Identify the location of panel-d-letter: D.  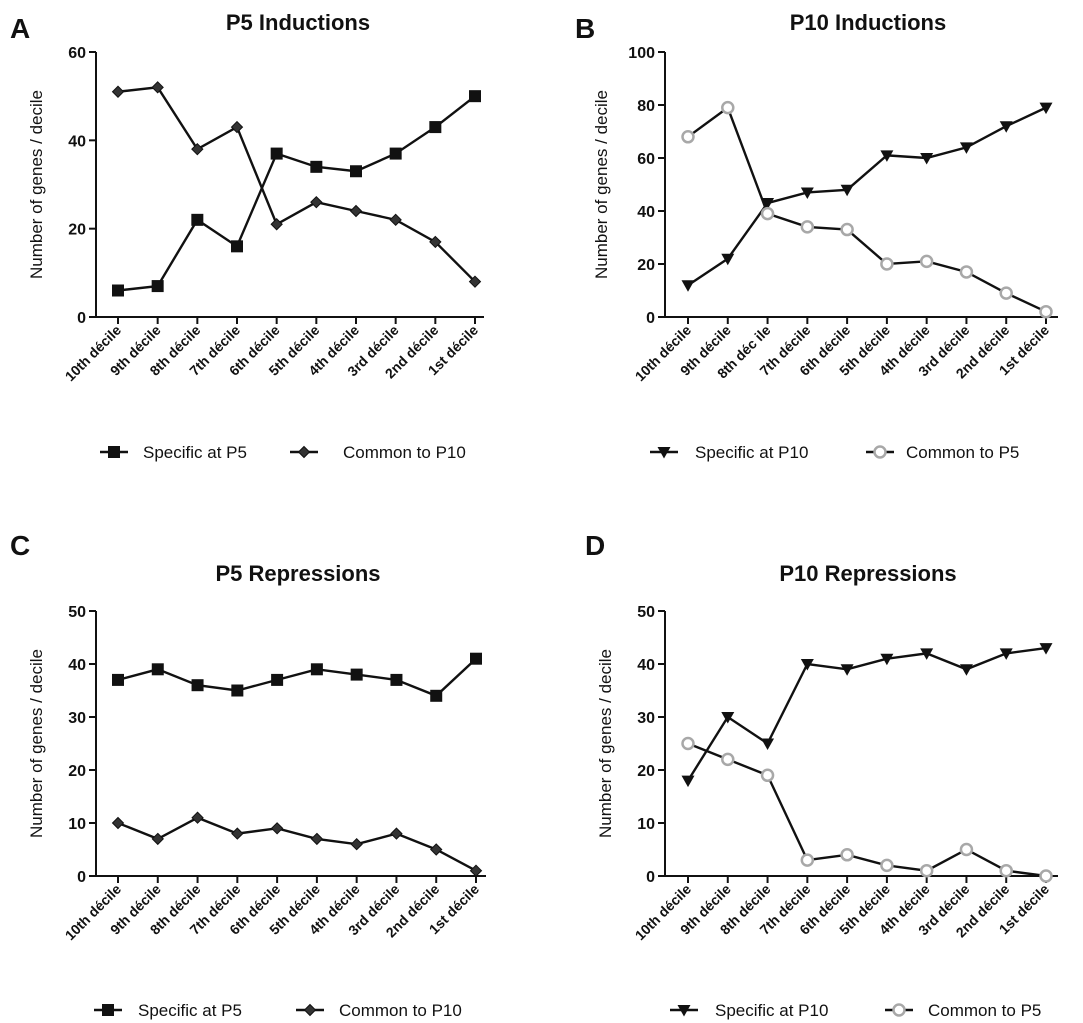
(595, 545).